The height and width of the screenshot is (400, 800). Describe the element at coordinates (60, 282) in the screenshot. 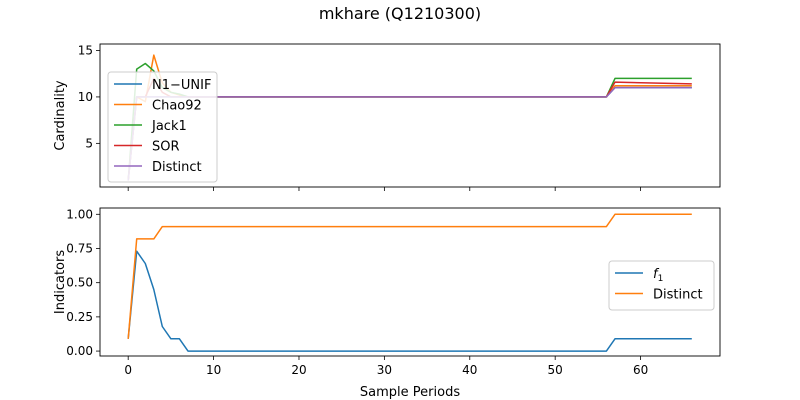

I see `y-axis-label: Indicators` at that location.